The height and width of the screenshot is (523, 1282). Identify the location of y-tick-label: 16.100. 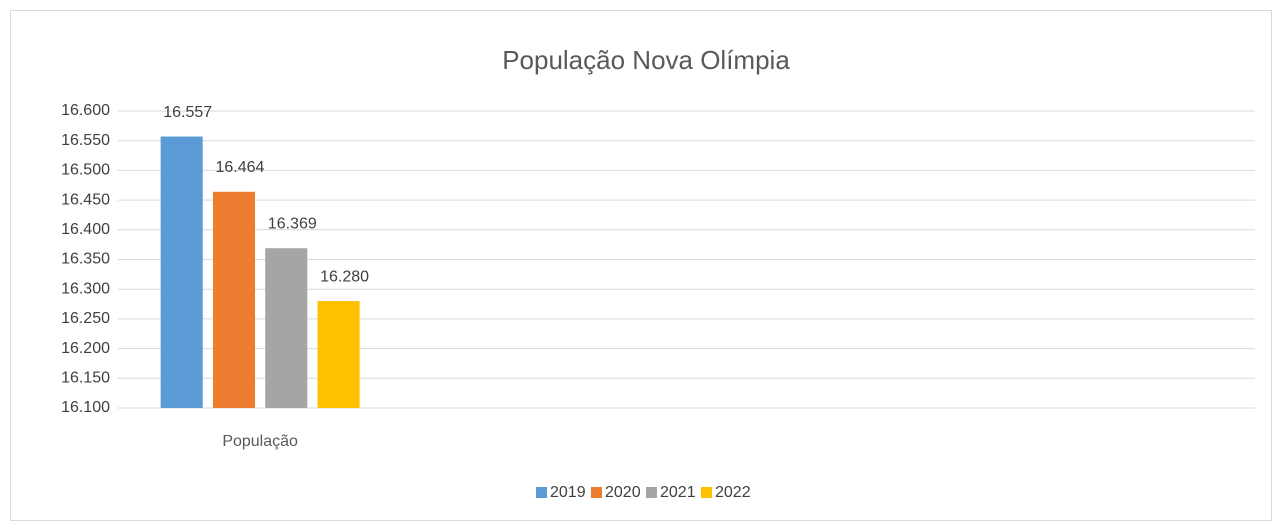
(85, 407).